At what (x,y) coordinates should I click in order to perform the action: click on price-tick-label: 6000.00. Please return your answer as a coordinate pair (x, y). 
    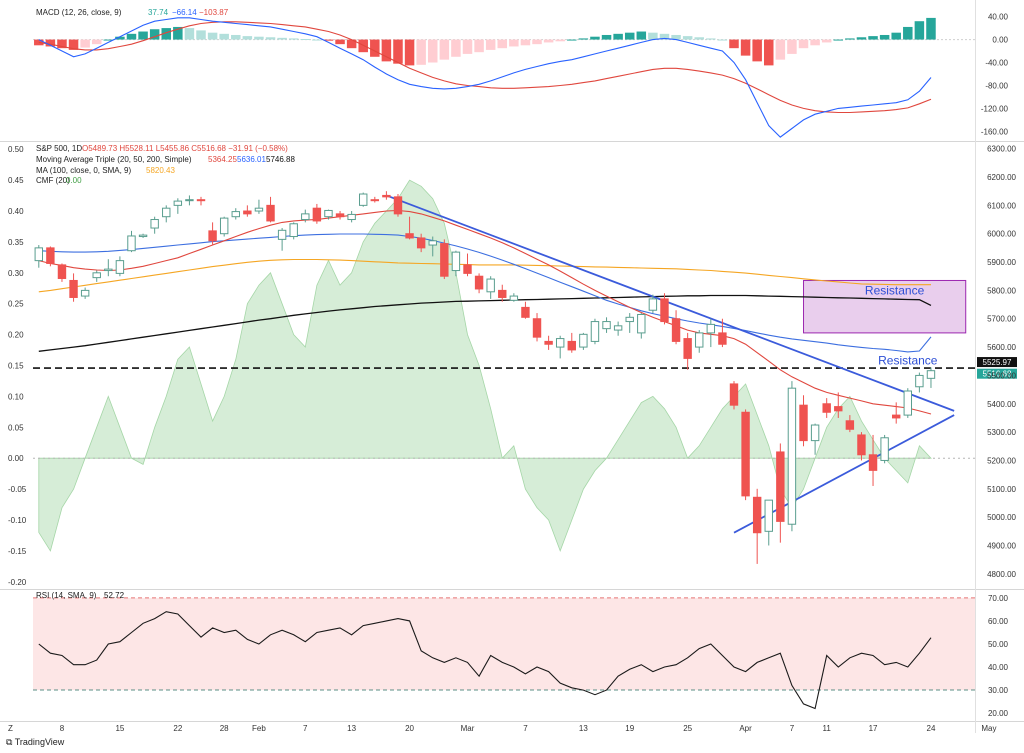
    Looking at the image, I should click on (1001, 234).